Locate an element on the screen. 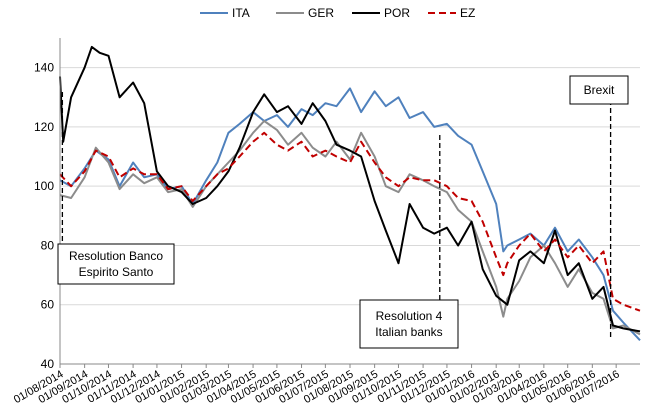 This screenshot has width=647, height=409. annotation-label: Resolution 4 is located at coordinates (409, 316).